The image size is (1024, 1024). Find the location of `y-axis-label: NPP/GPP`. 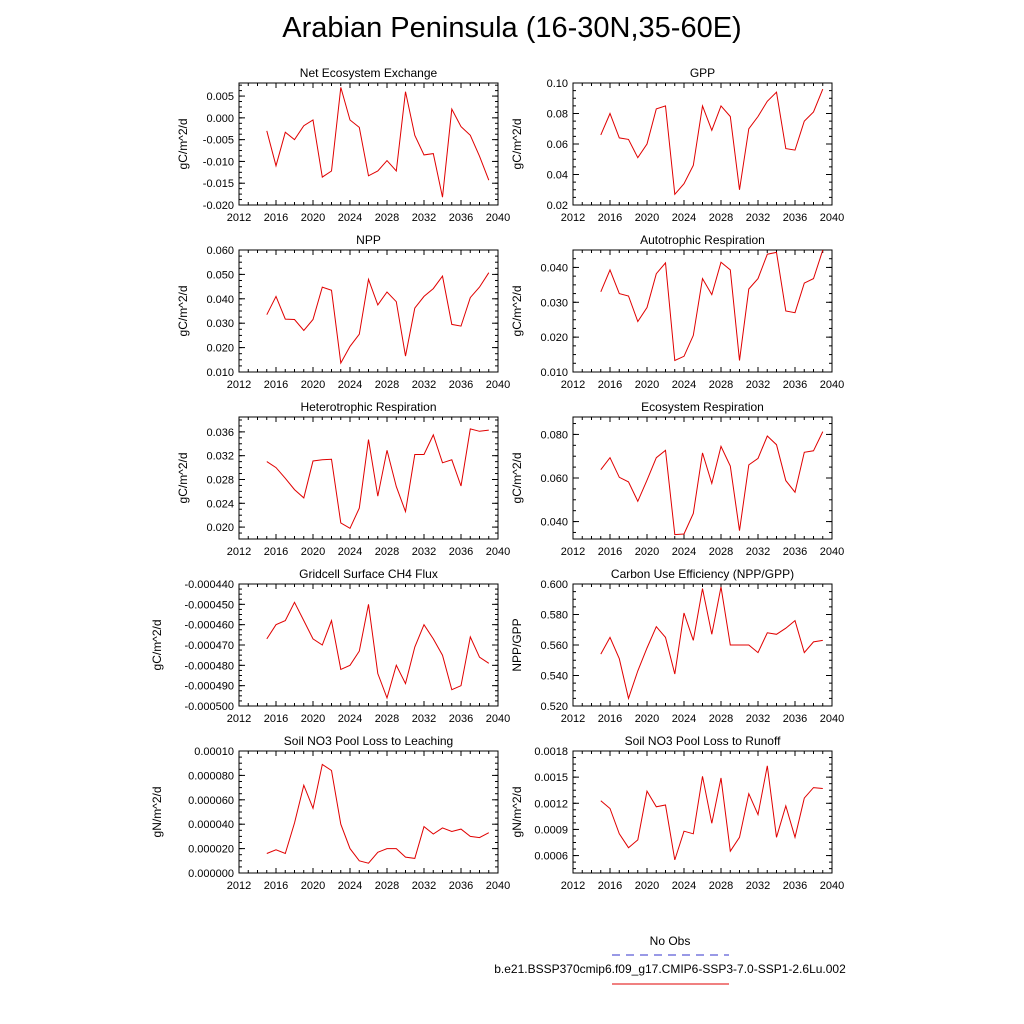

y-axis-label: NPP/GPP is located at coordinates (517, 644).